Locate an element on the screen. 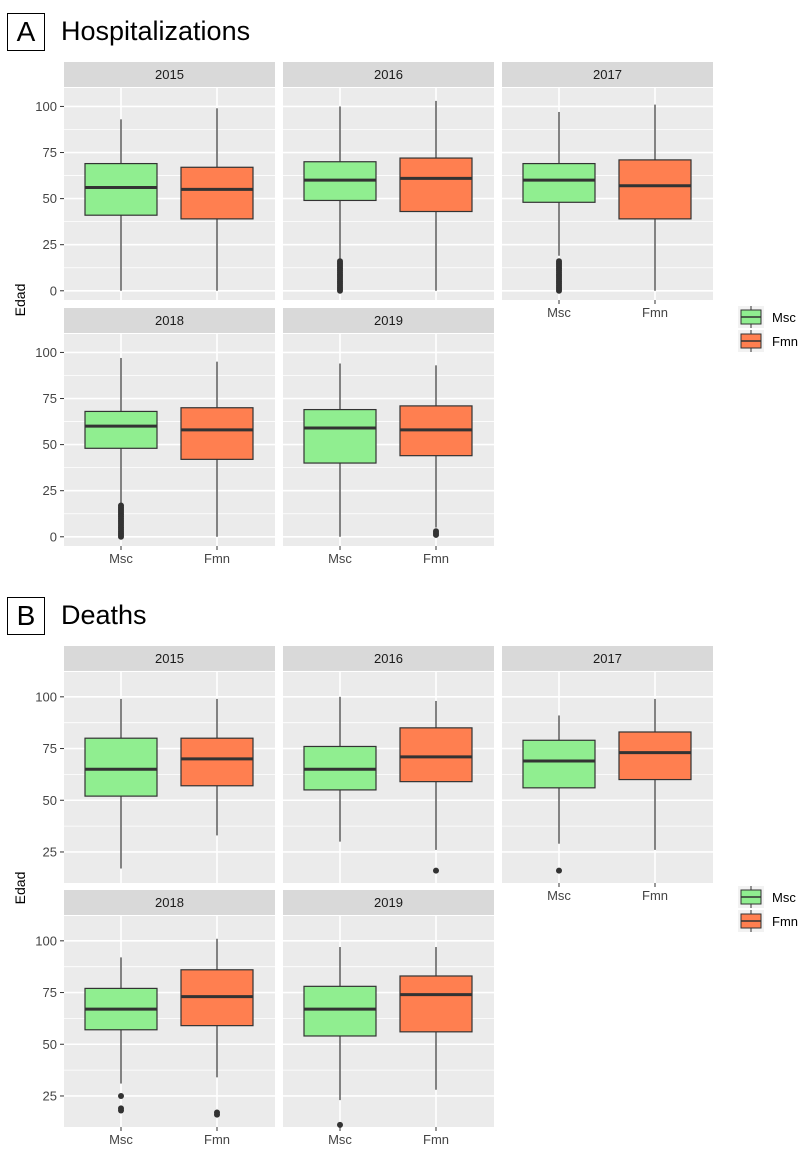 The height and width of the screenshot is (1152, 808). panel-title-deaths: Deaths is located at coordinates (104, 615).